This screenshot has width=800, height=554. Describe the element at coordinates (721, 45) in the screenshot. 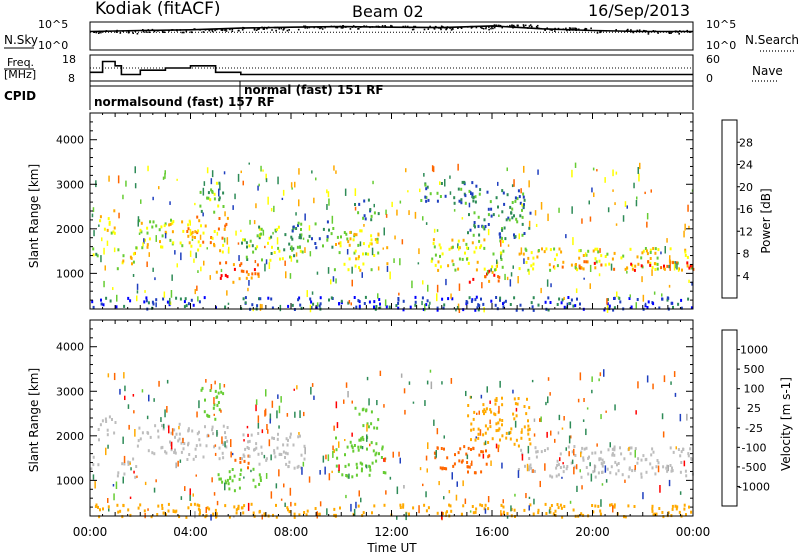

I see `nsky-right-tick-bottom: 10^0` at that location.